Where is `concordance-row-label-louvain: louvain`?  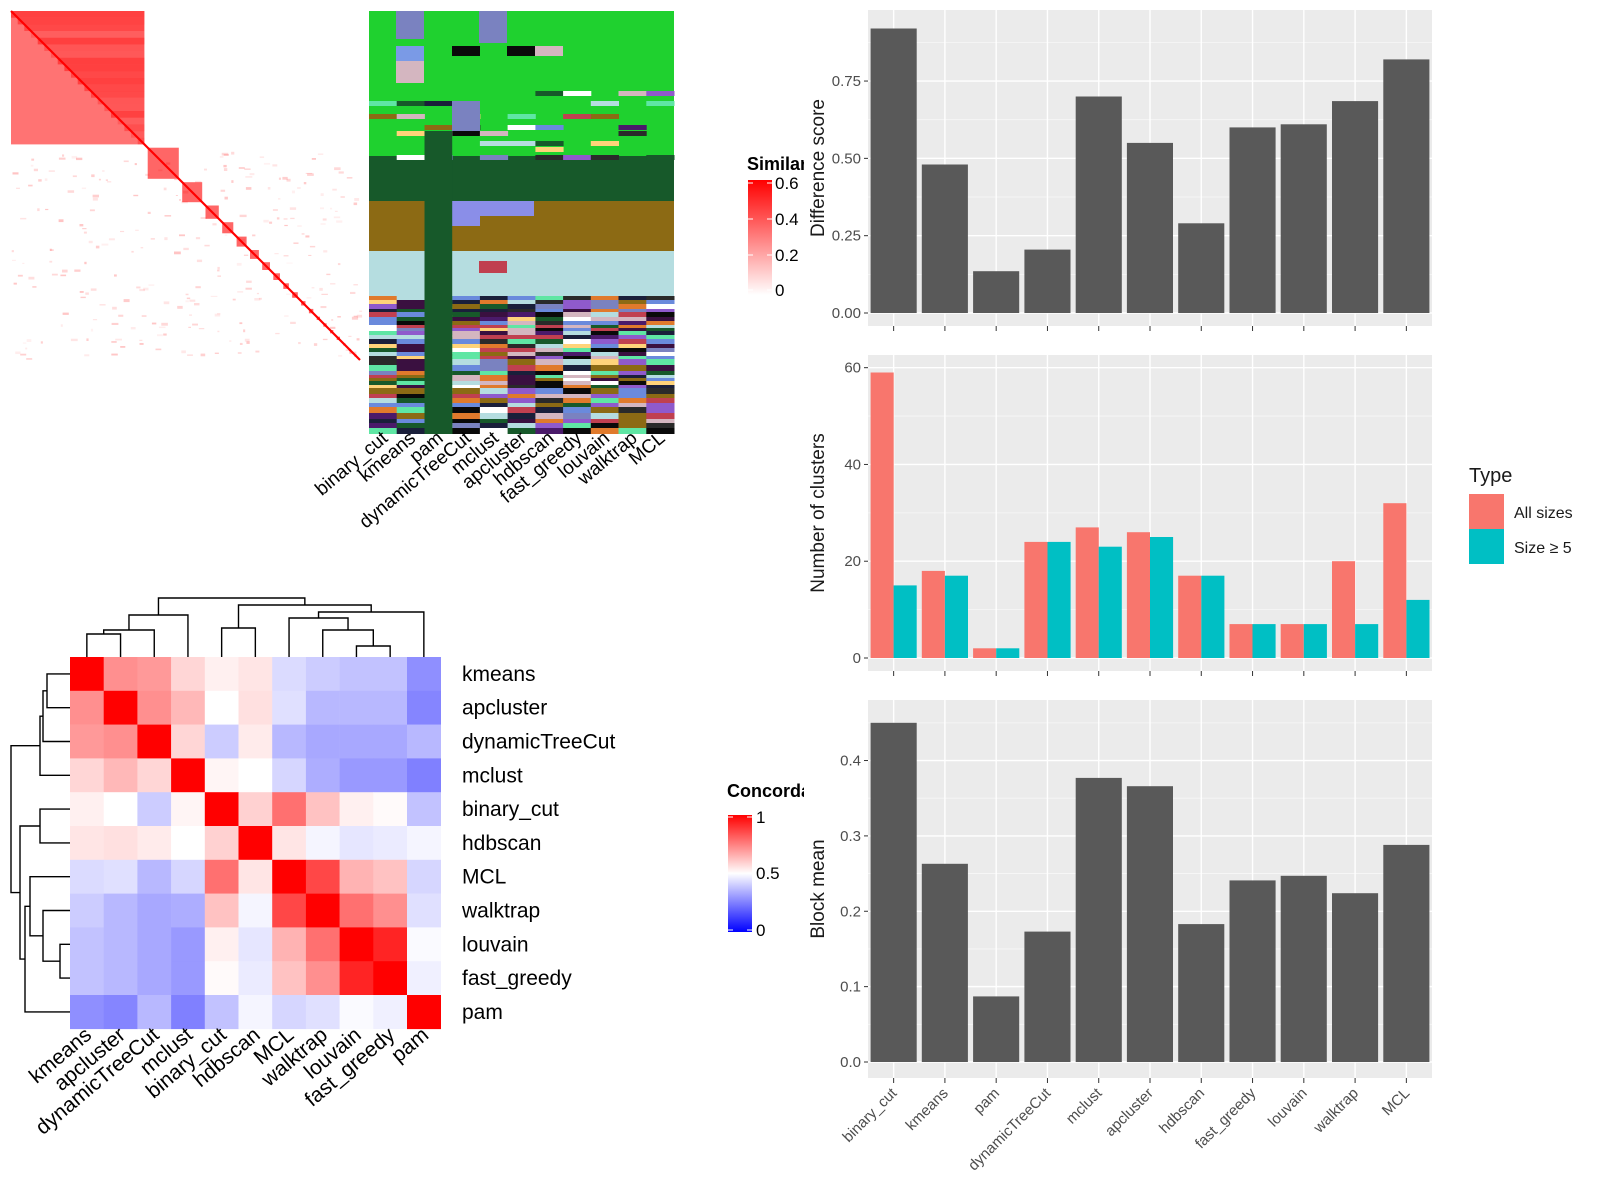 concordance-row-label-louvain: louvain is located at coordinates (495, 944).